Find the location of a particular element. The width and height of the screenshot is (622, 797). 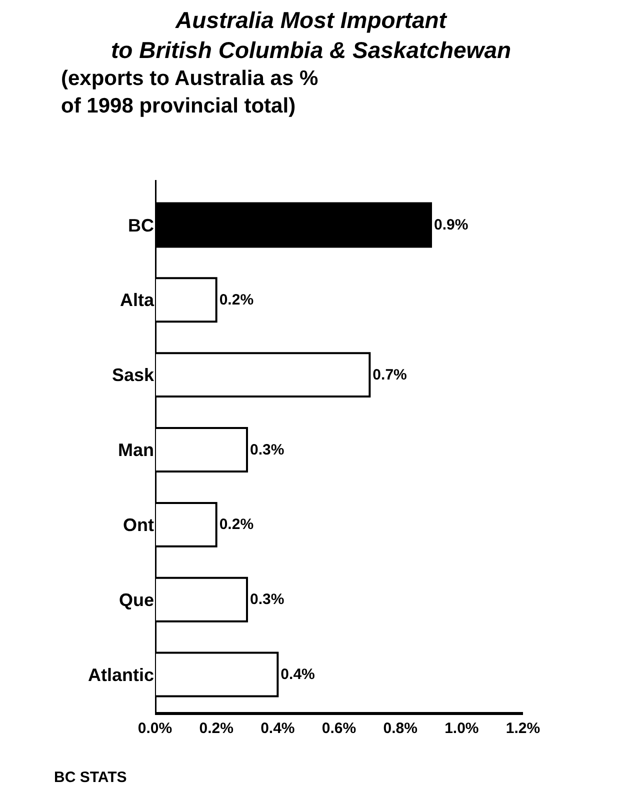

y-tick-label: Alta is located at coordinates (137, 300).